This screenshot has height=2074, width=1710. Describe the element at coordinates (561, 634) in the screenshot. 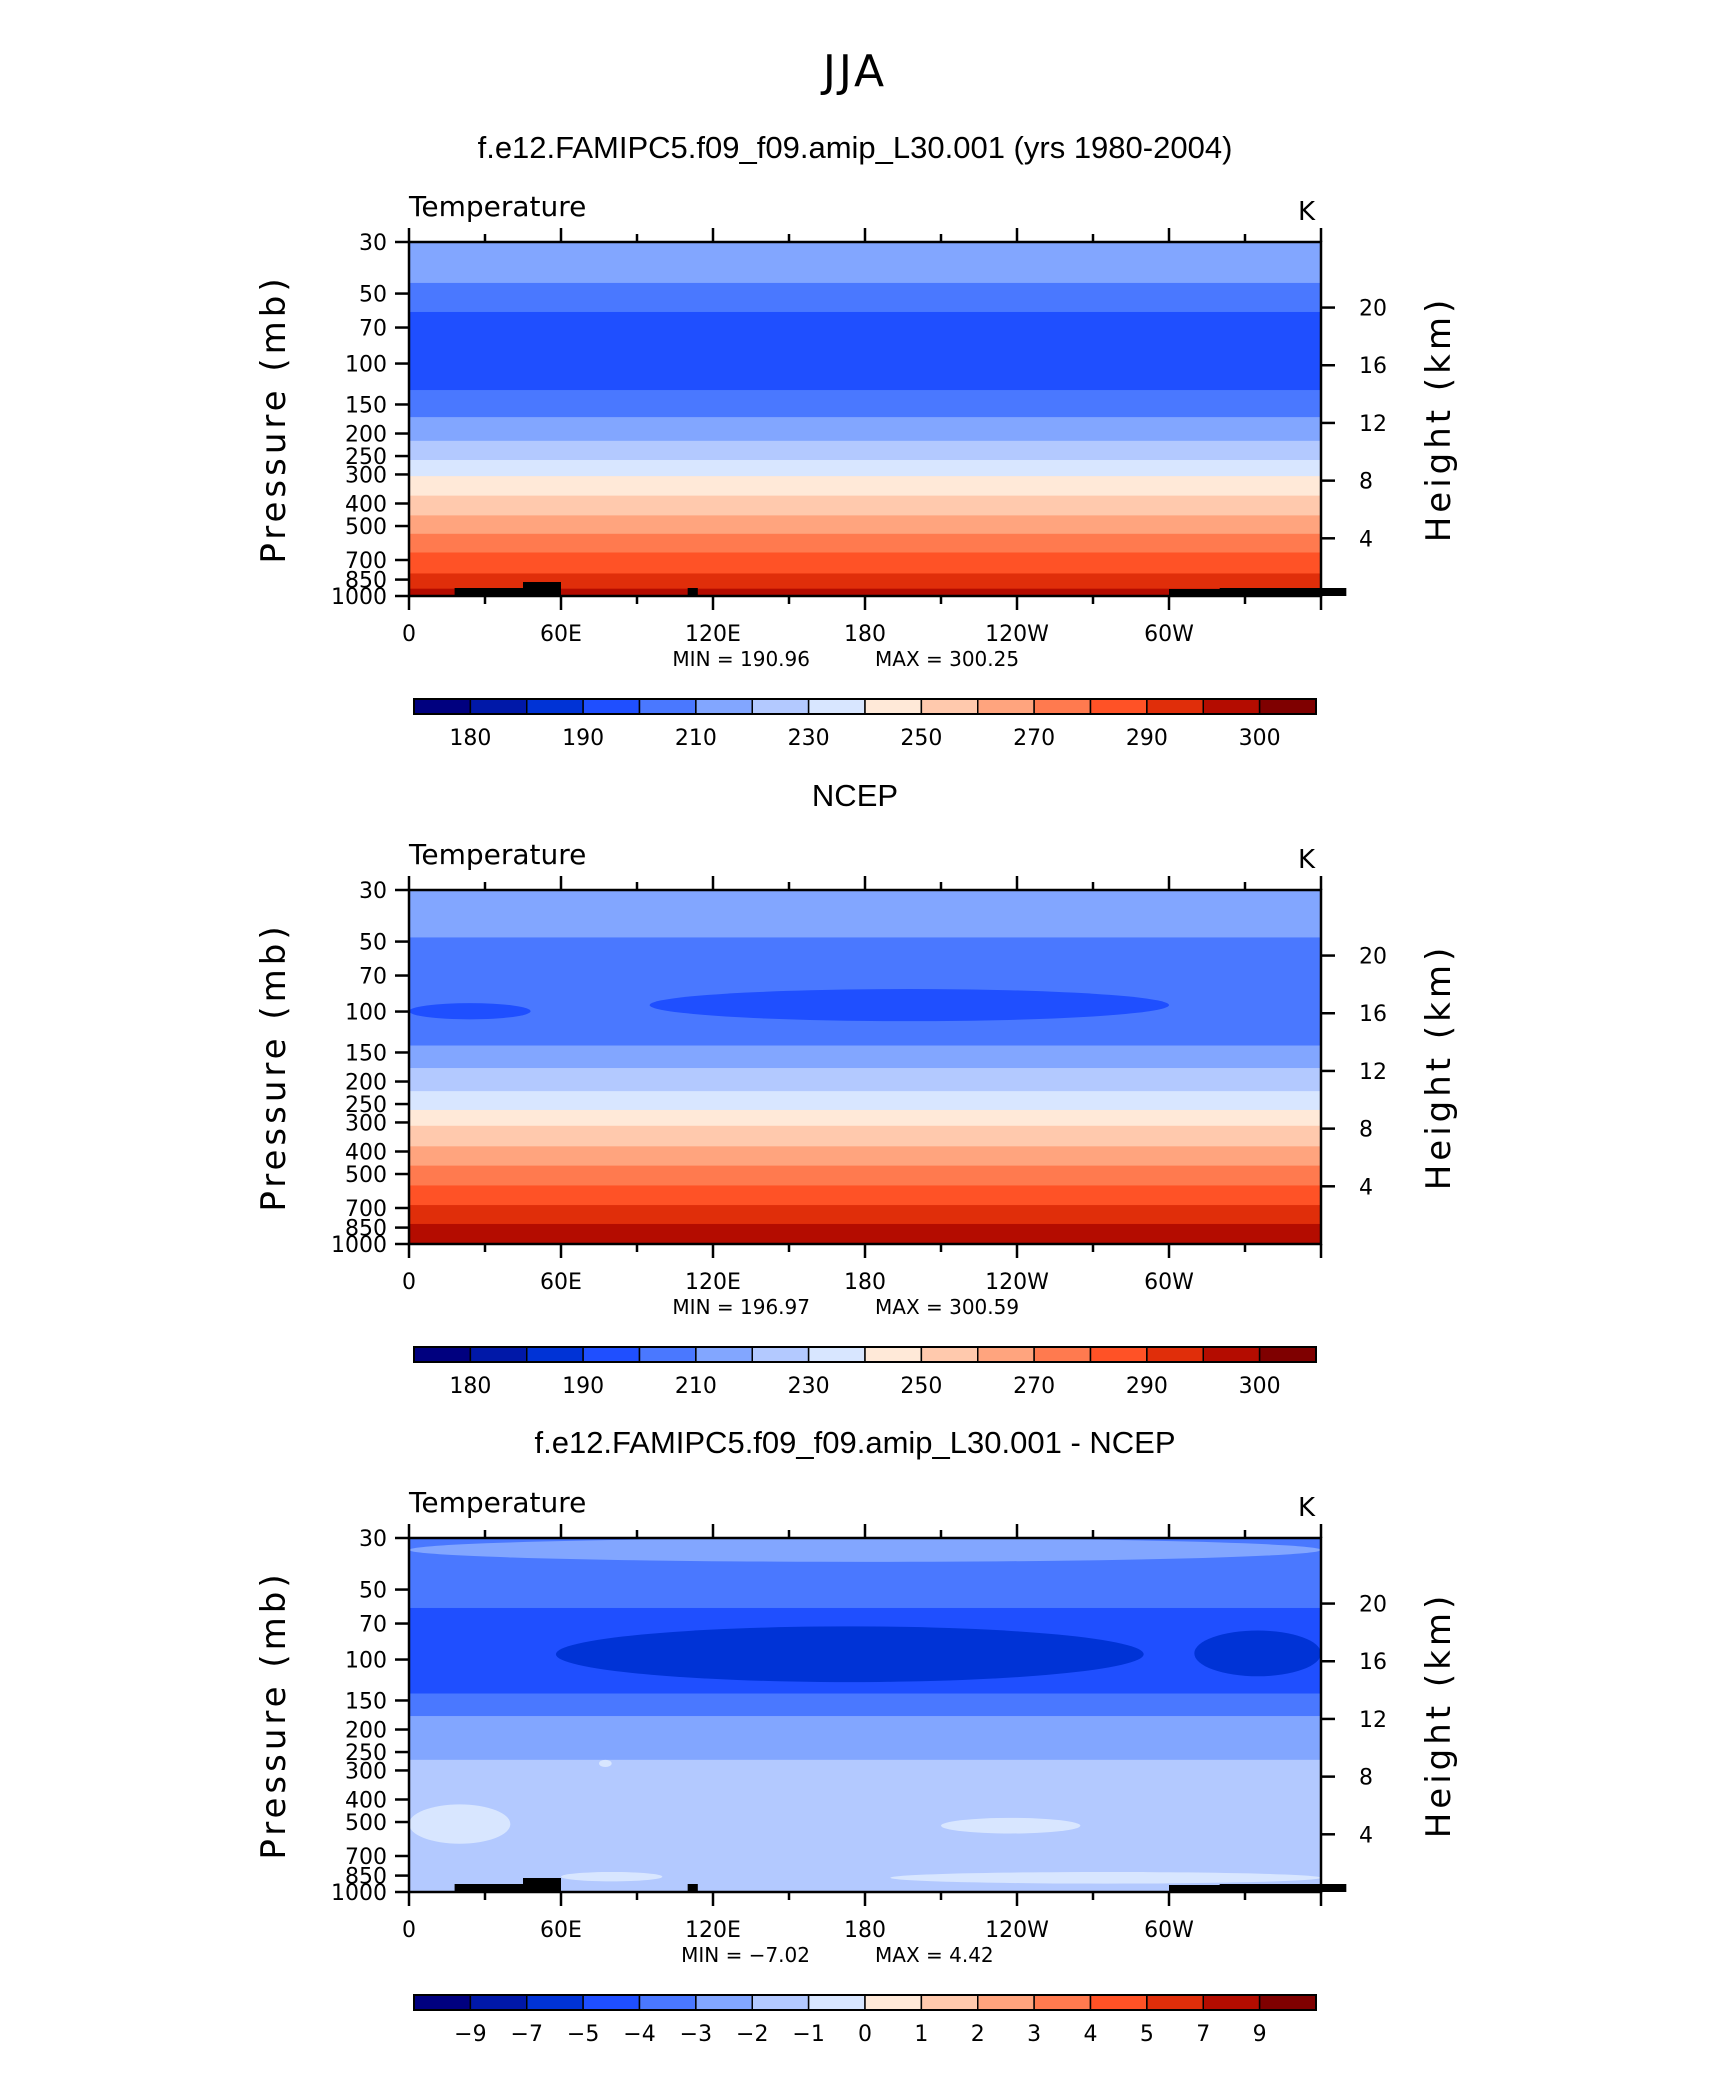

I see `x-tick-label: 60E` at that location.